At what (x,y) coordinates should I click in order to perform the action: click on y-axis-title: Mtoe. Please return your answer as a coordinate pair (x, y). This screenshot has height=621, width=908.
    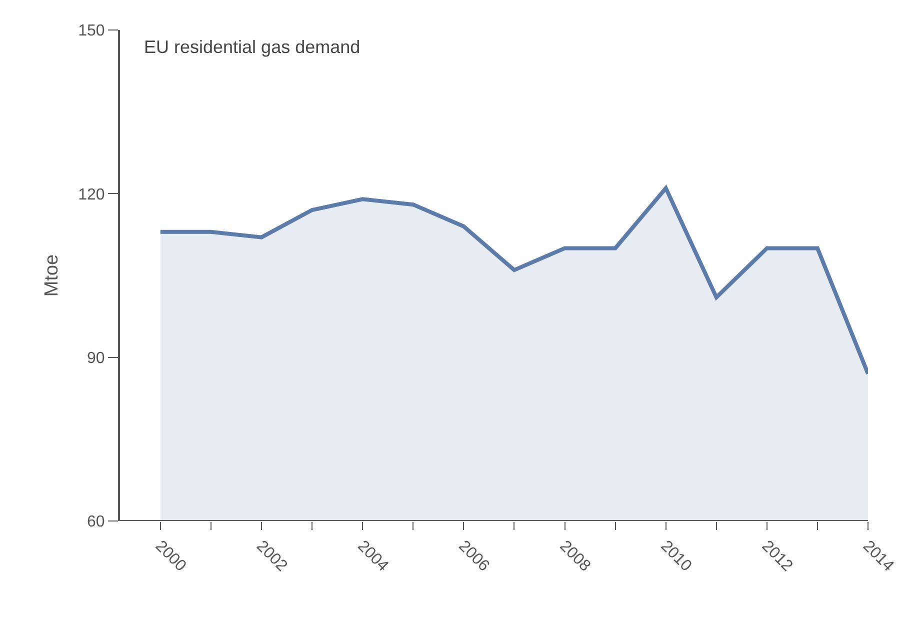
    Looking at the image, I should click on (51, 275).